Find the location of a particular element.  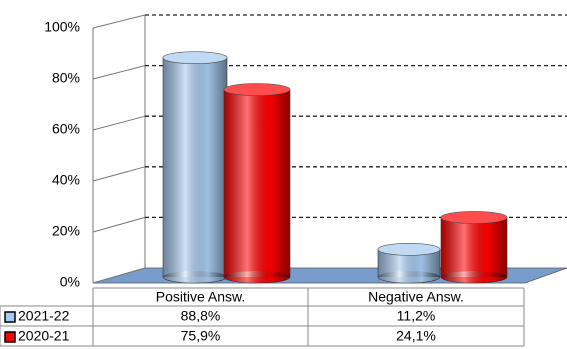

y-tick-label: 100% is located at coordinates (62, 27).